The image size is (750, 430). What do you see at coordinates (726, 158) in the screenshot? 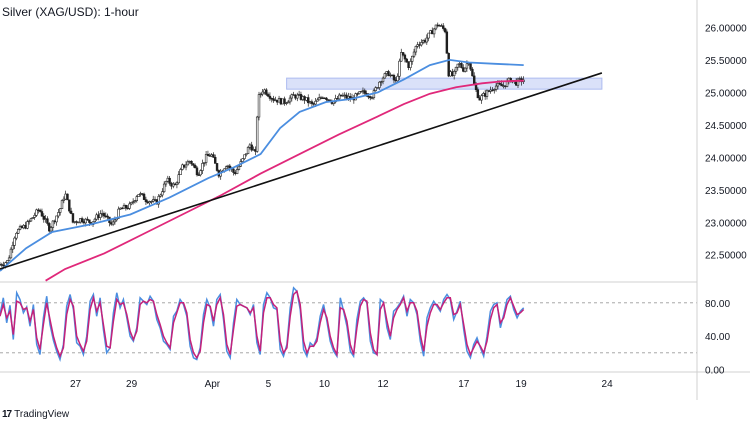
I see `price-tick-label: 24.00000` at bounding box center [726, 158].